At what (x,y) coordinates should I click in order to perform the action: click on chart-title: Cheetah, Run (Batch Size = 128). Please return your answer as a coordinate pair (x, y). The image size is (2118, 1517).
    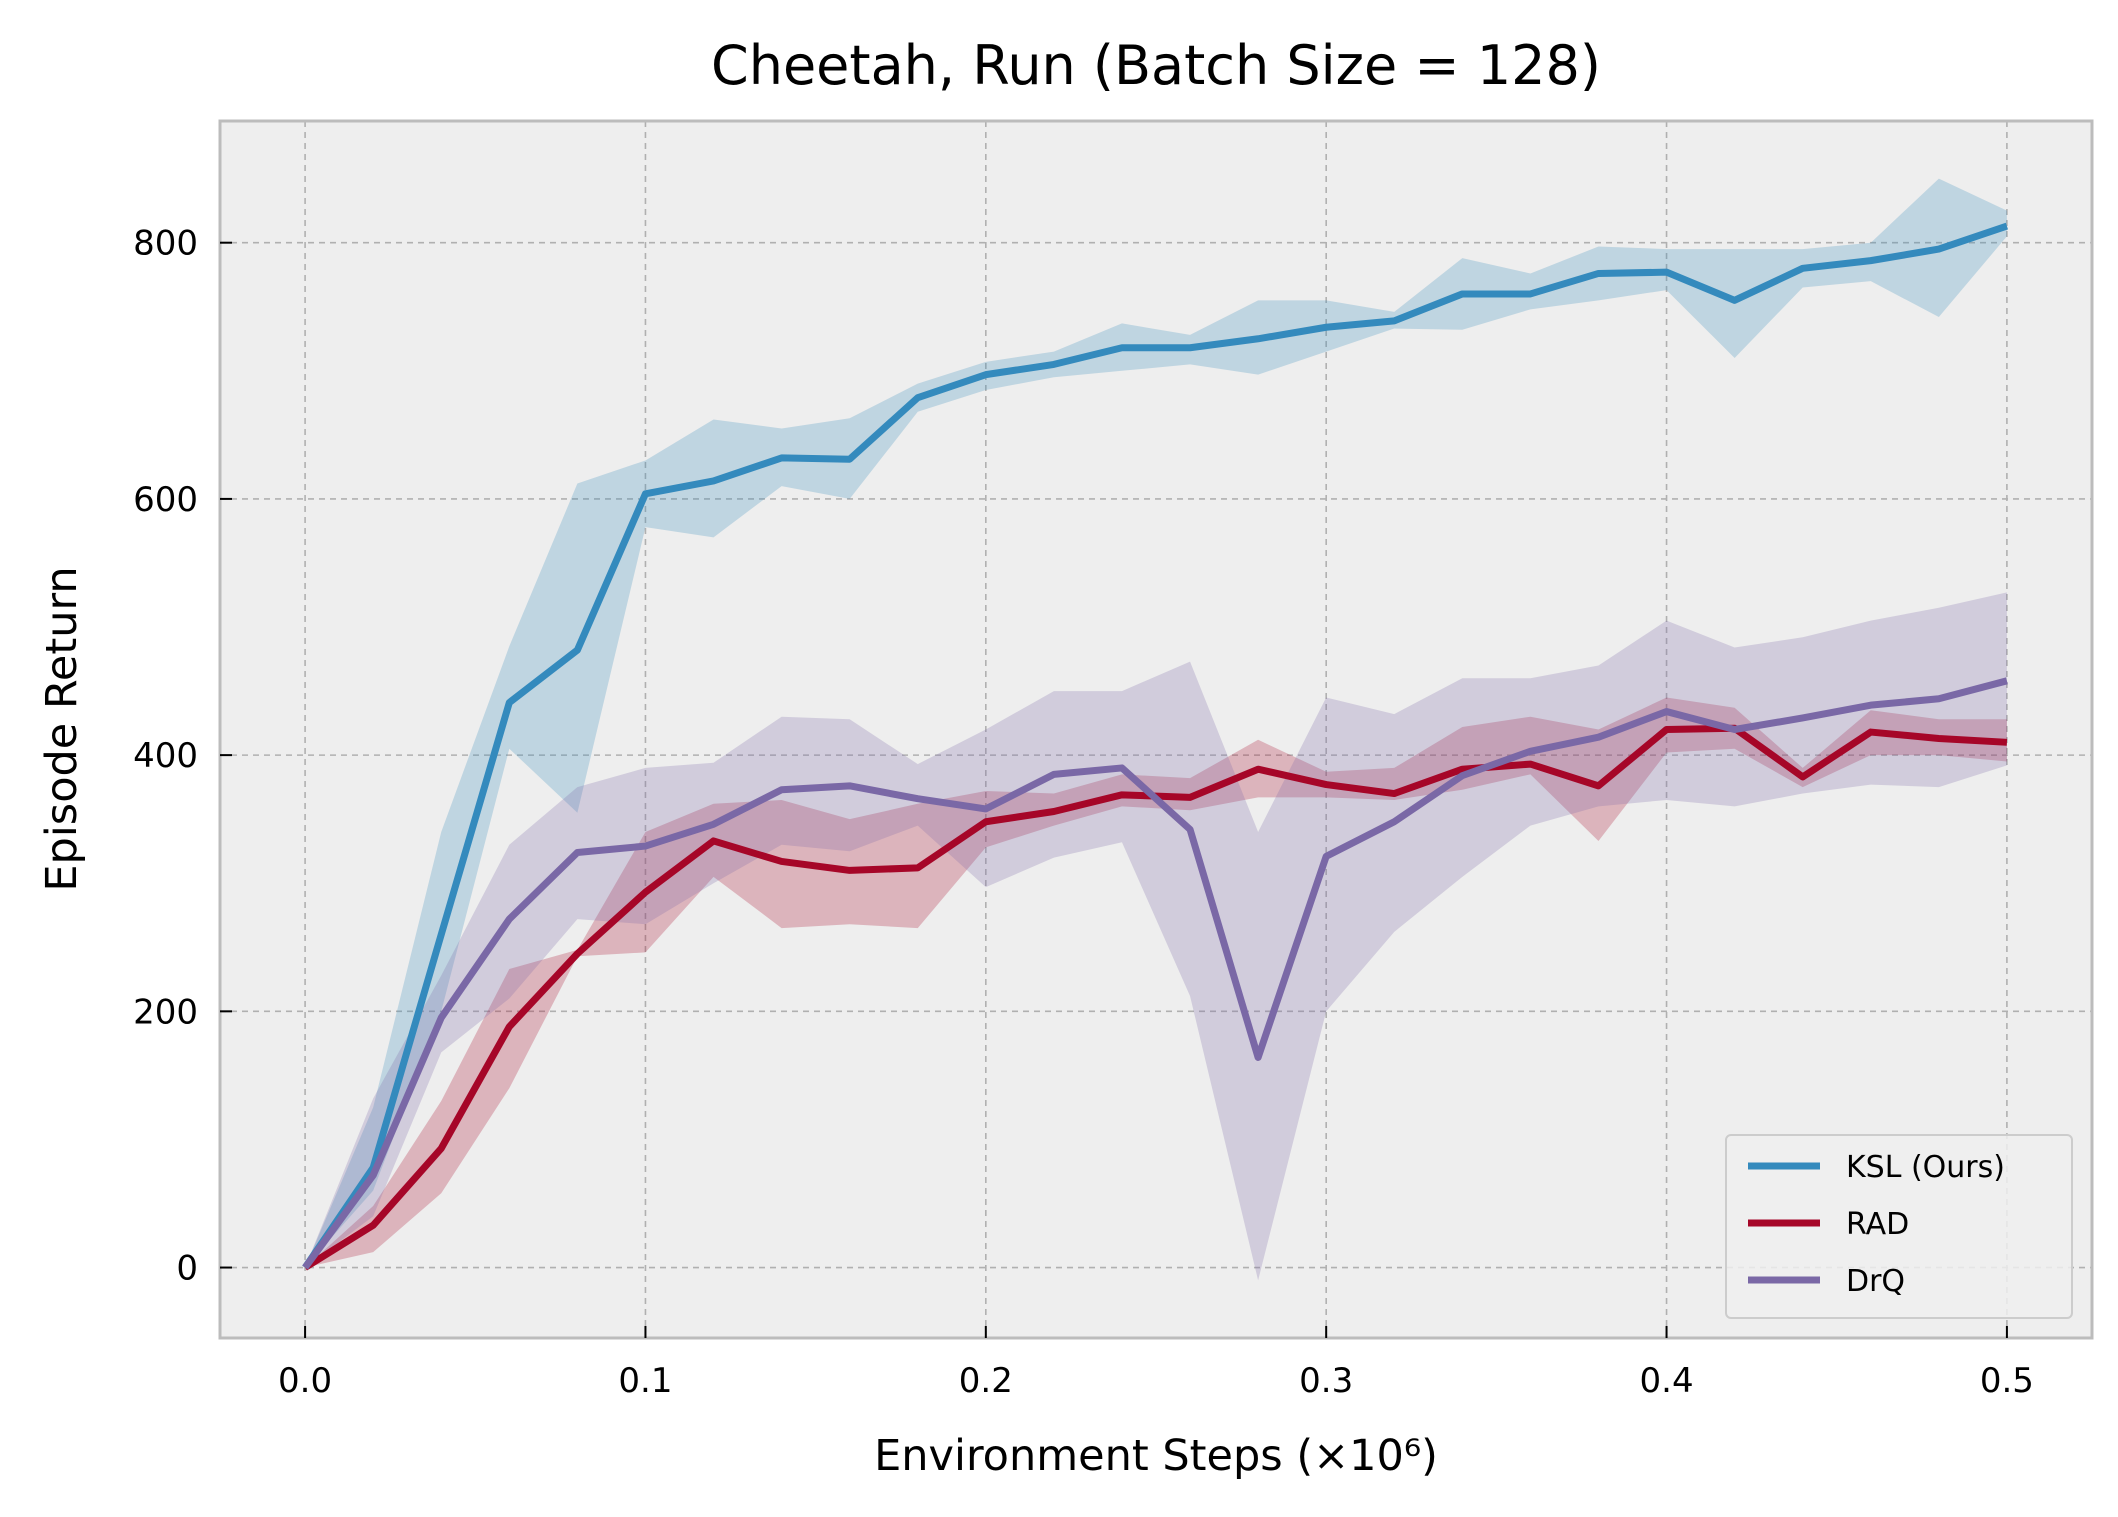
    Looking at the image, I should click on (1156, 65).